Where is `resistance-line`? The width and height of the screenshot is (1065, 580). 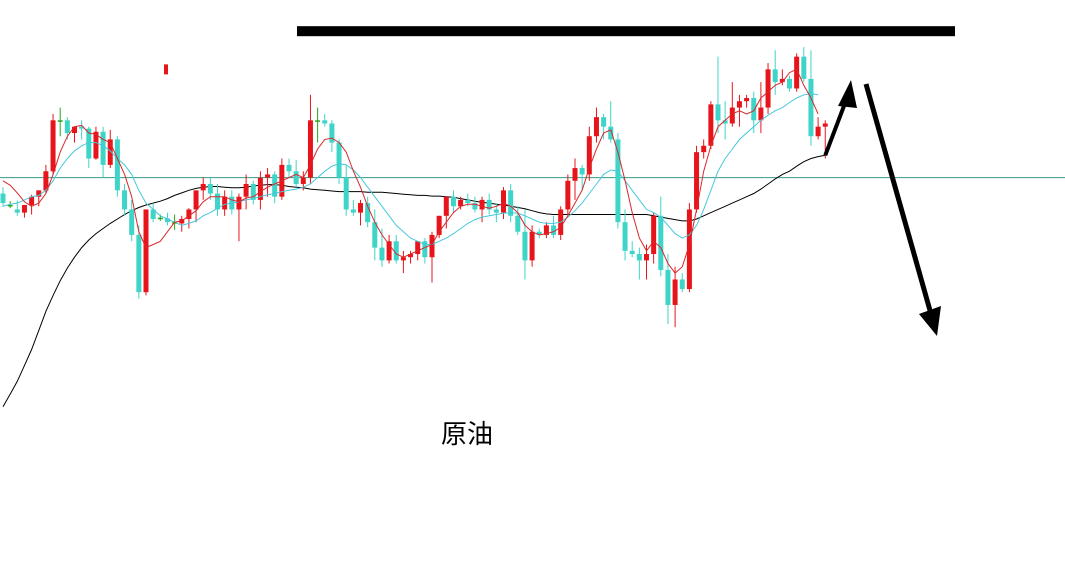 resistance-line is located at coordinates (626, 31).